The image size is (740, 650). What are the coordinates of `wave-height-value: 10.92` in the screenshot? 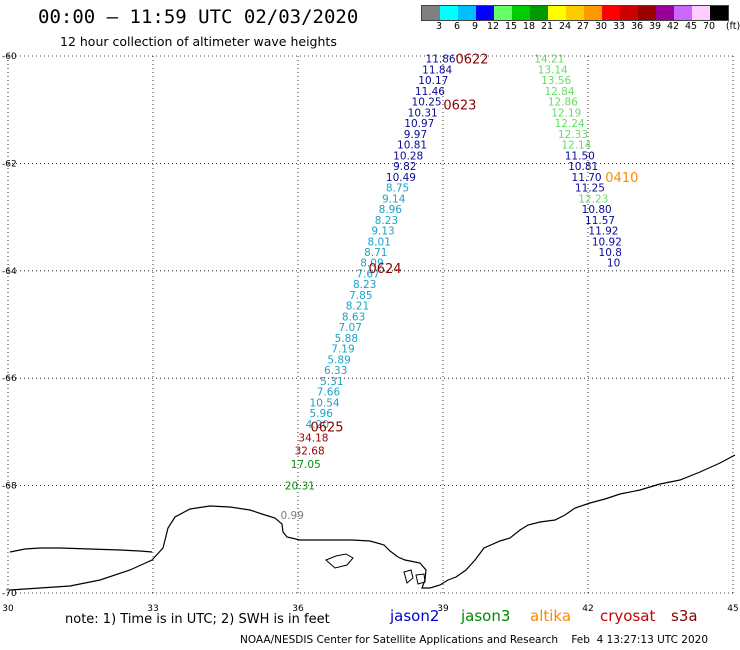 It's located at (607, 242).